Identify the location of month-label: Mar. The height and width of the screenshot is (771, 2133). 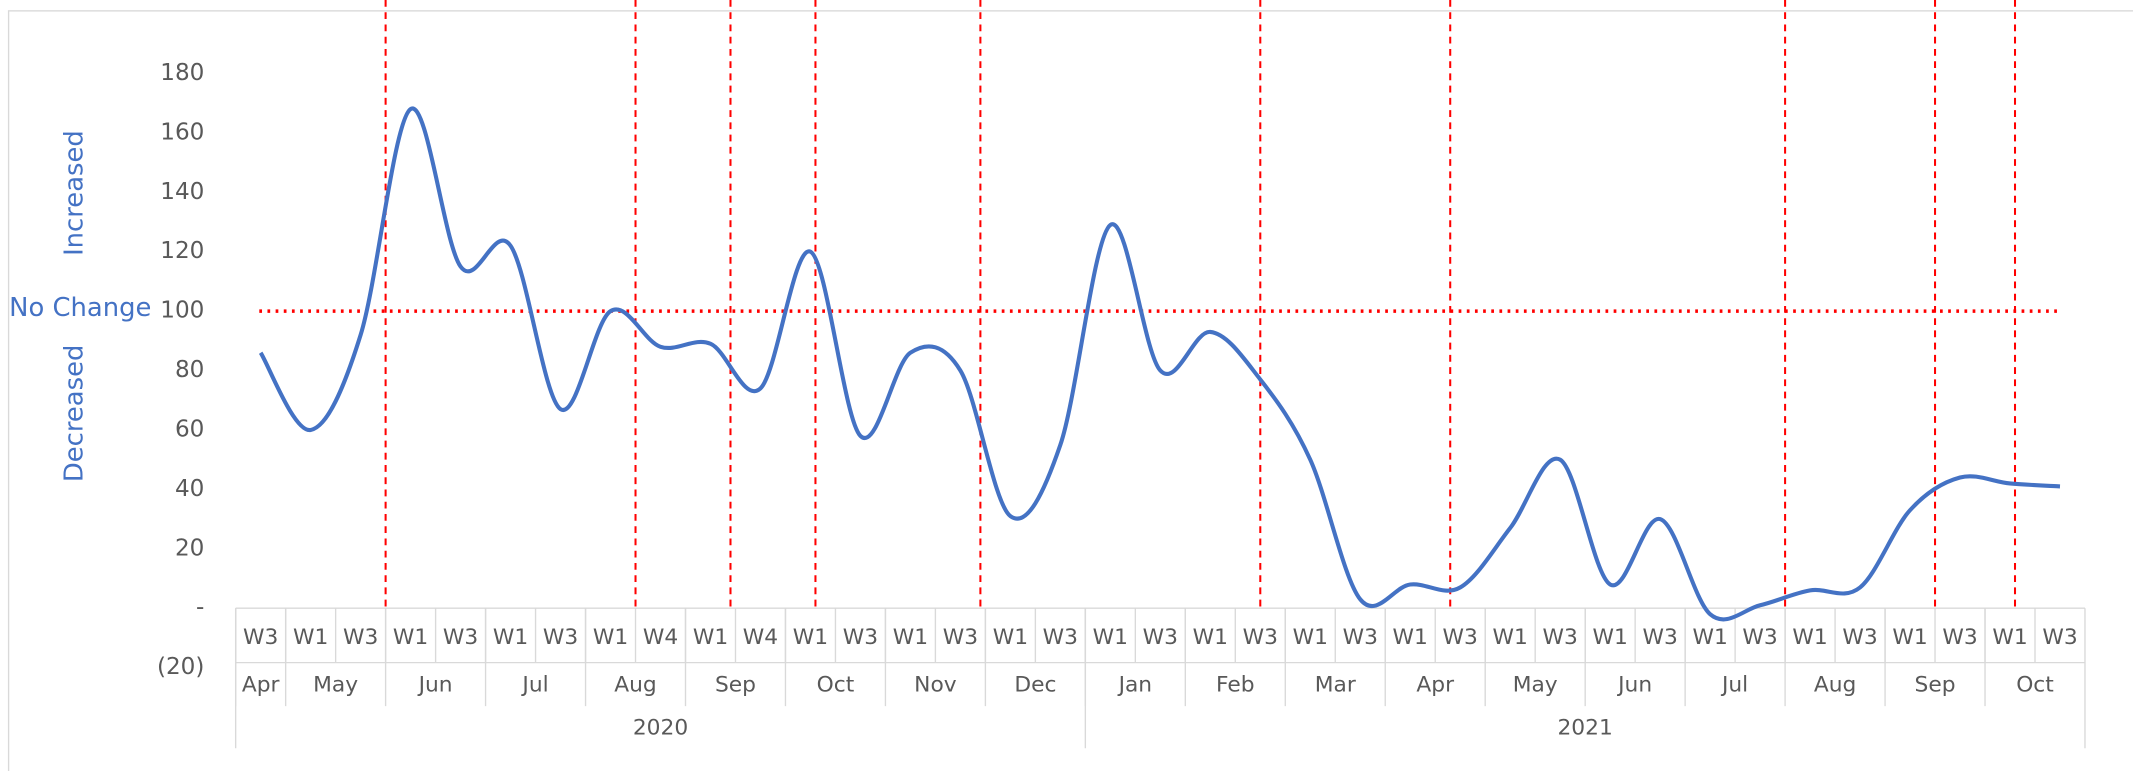
(1335, 685).